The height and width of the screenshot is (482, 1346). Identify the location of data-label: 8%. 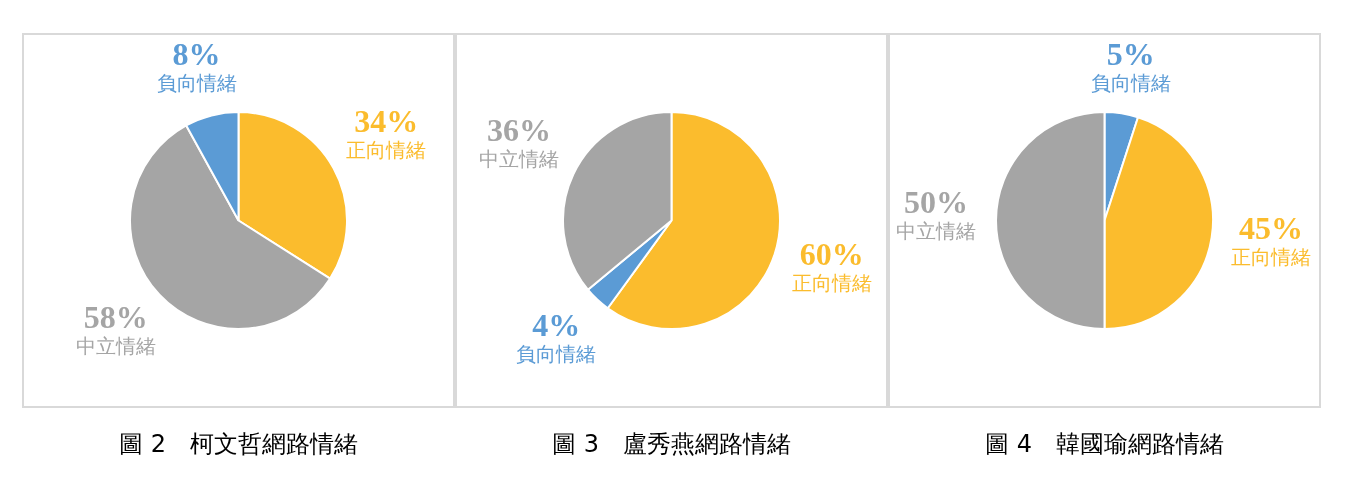
(196, 54).